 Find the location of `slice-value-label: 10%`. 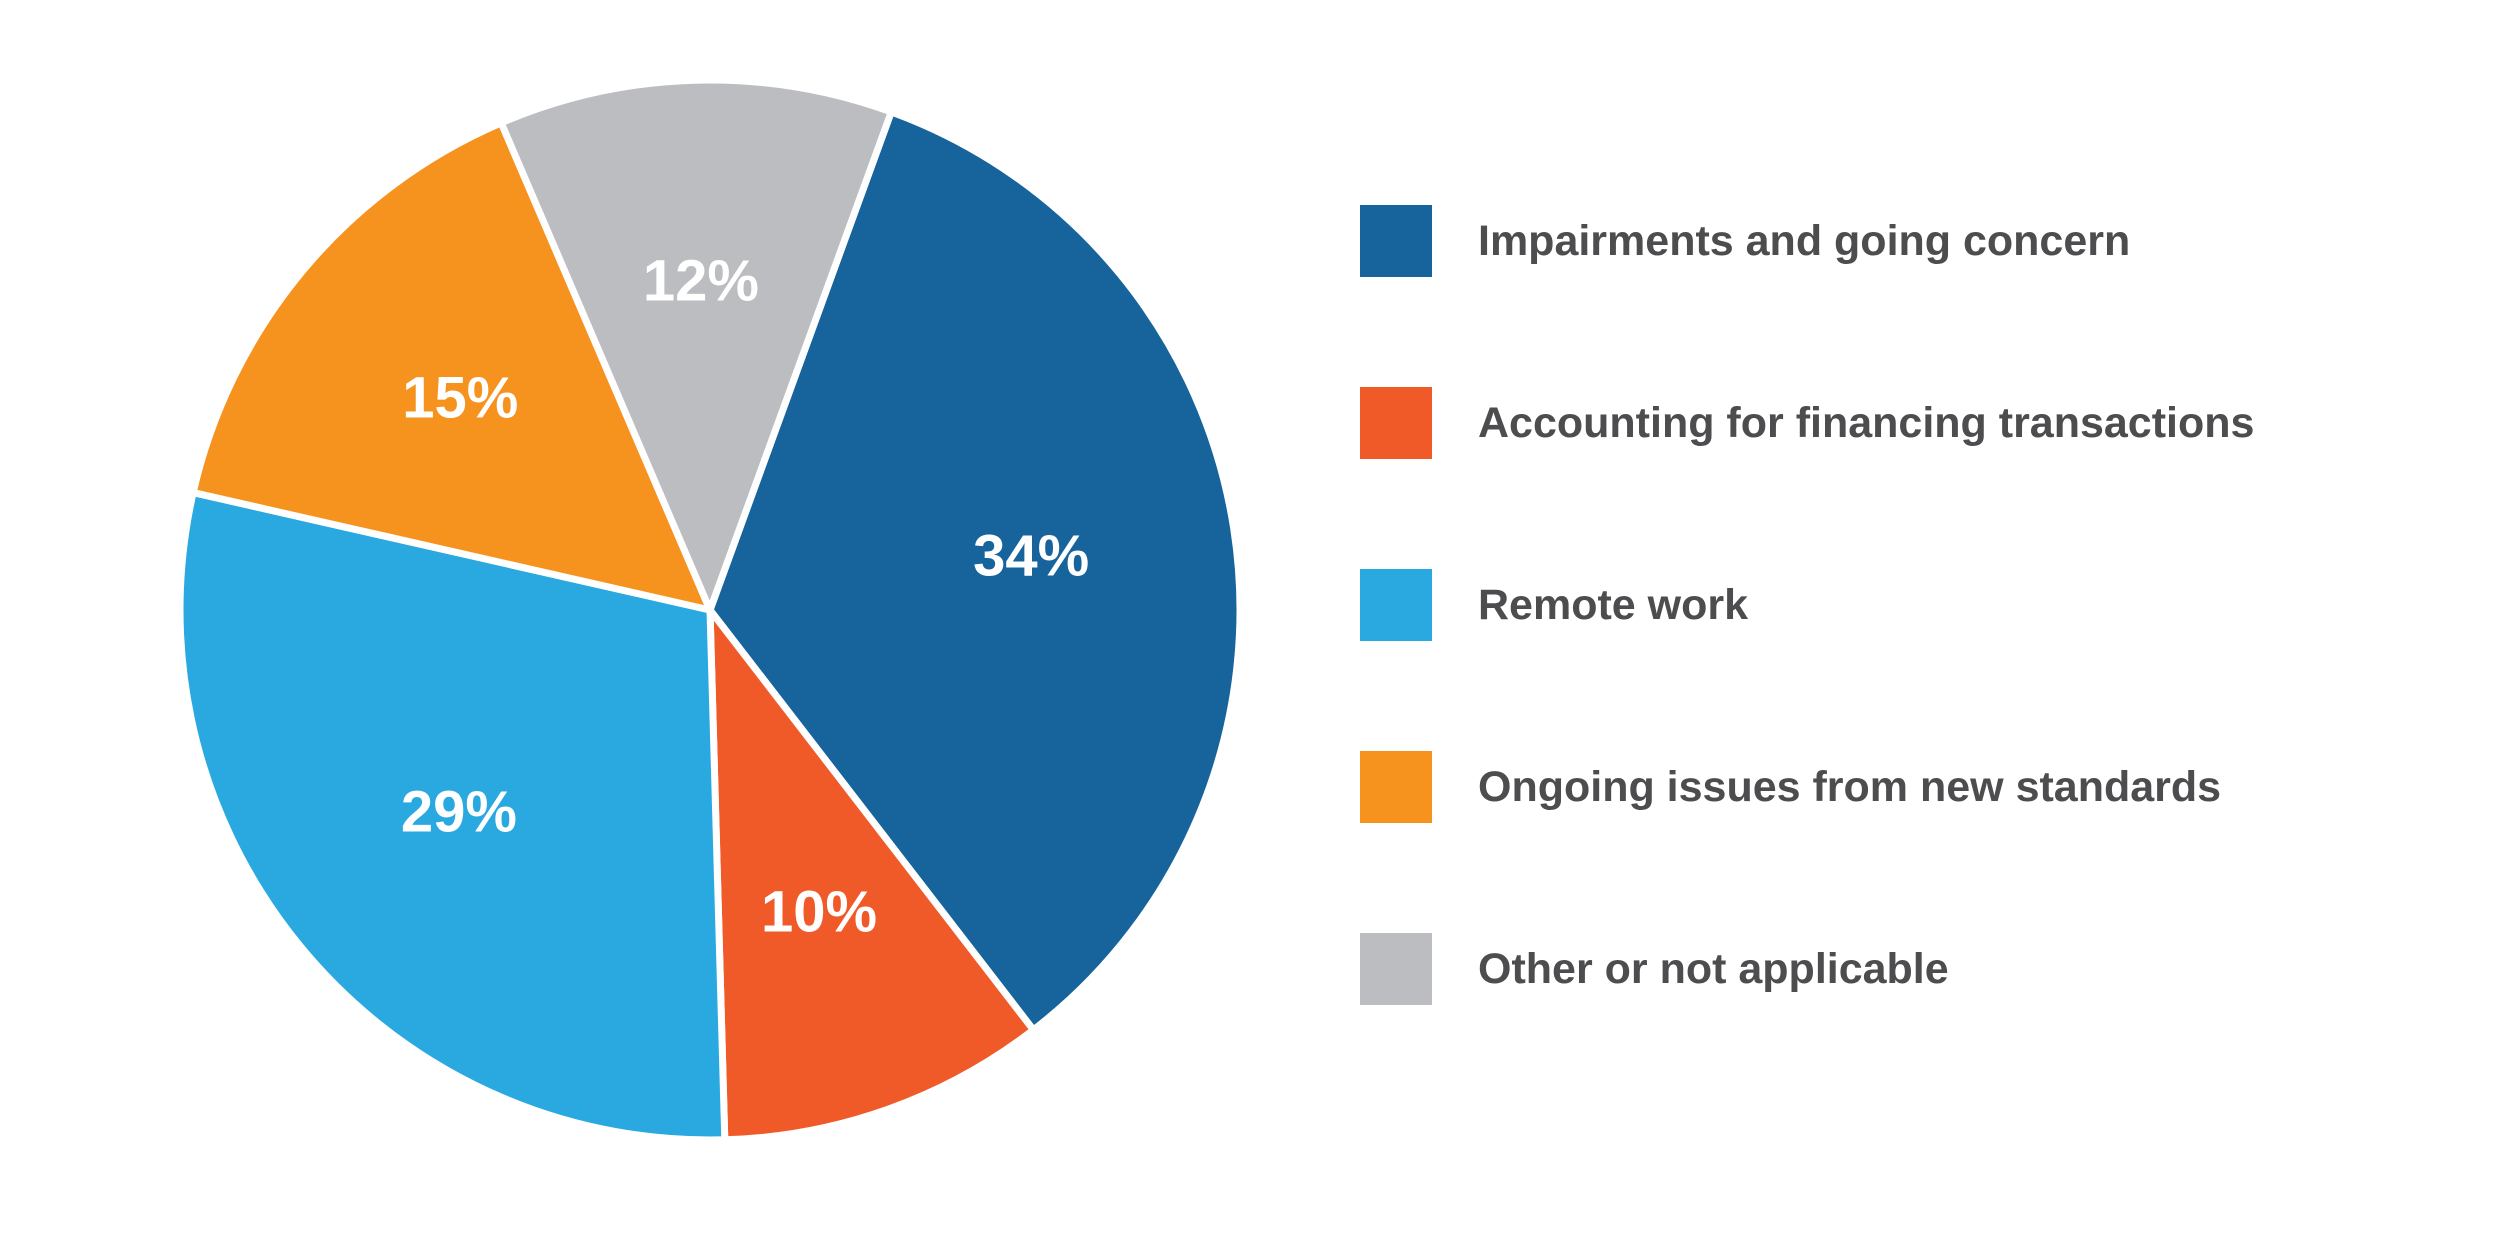

slice-value-label: 10% is located at coordinates (819, 912).